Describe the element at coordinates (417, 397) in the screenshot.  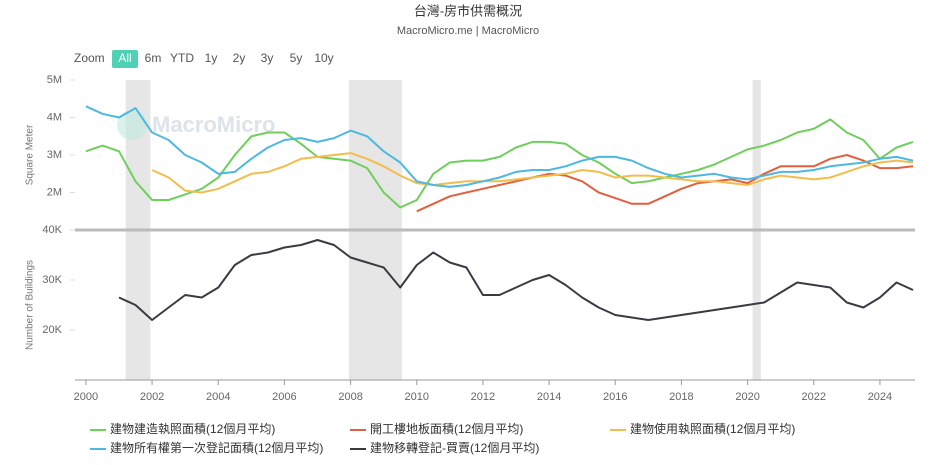
I see `x-tick-label: 2010` at that location.